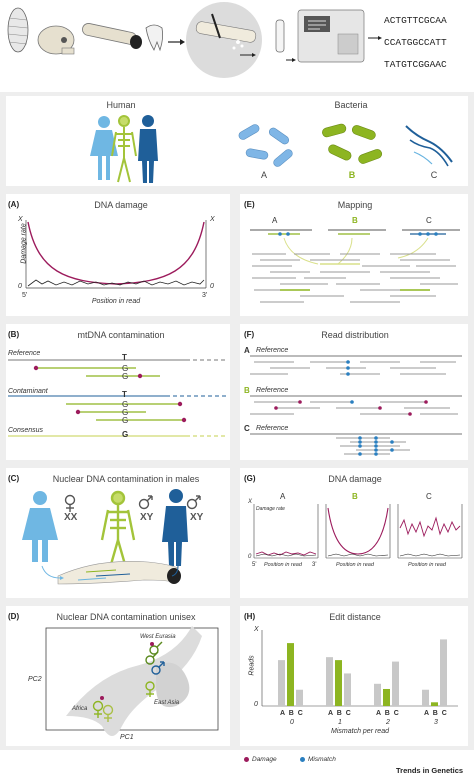 The image size is (474, 780). What do you see at coordinates (429, 146) in the screenshot?
I see `bacteria-c-icon` at bounding box center [429, 146].